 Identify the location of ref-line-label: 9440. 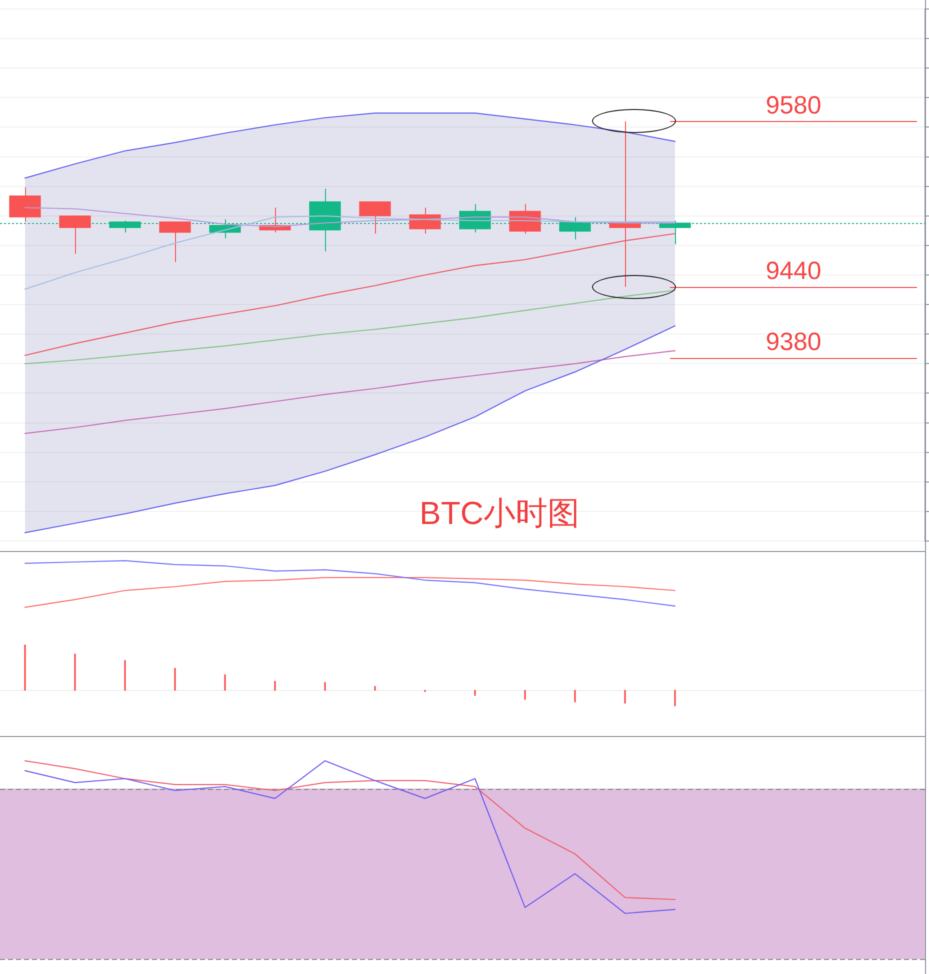
(794, 270).